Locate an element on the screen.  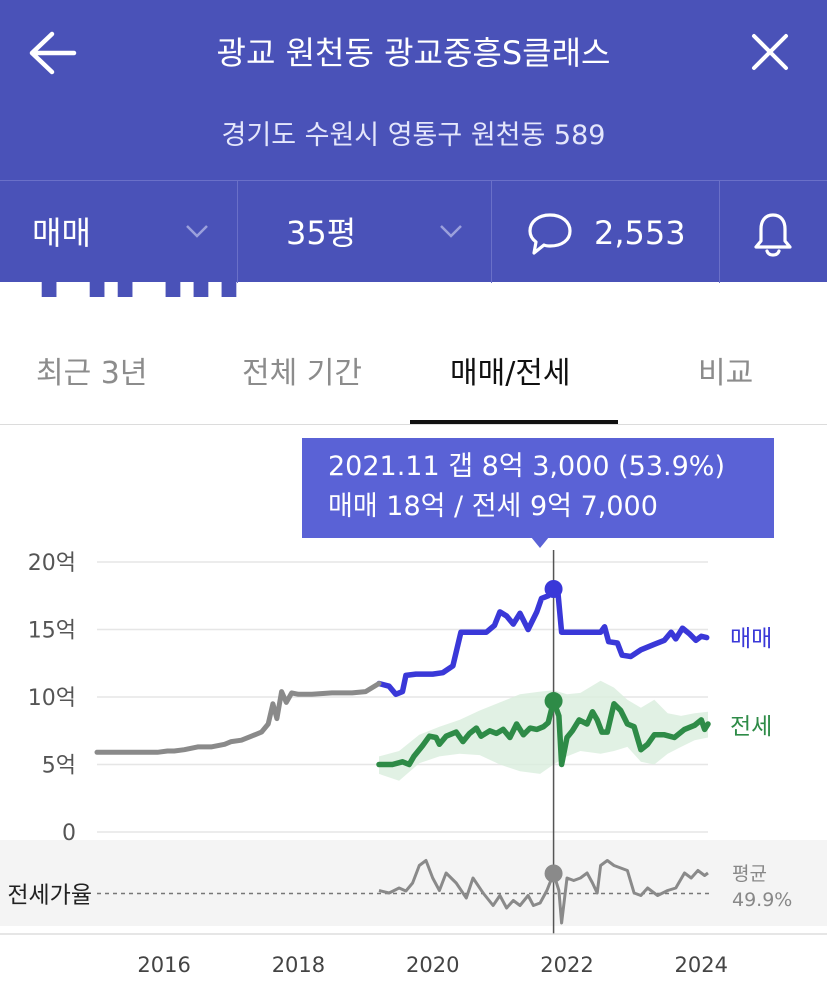
ratio-highlight-point is located at coordinates (553, 873).